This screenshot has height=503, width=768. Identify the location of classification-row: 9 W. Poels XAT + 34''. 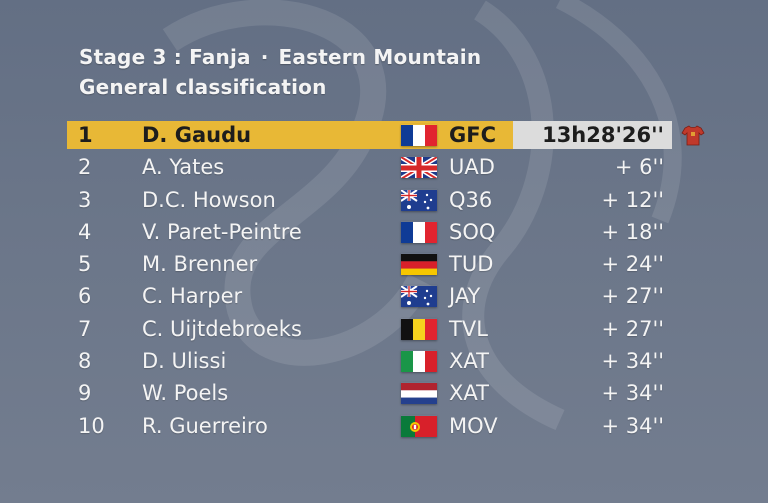
(384, 393).